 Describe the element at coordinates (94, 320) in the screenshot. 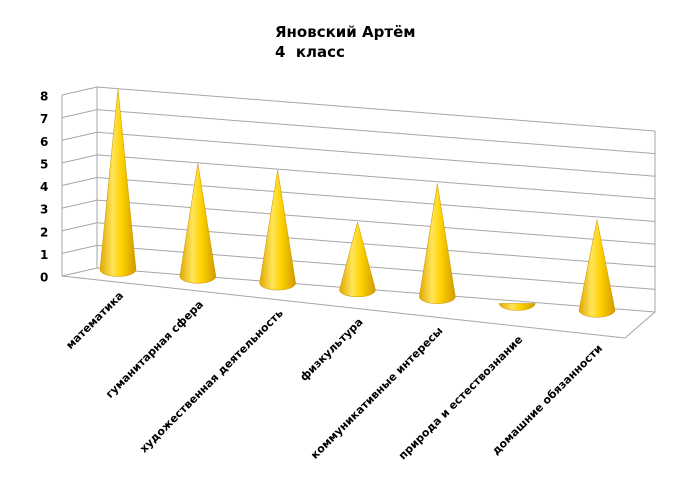

I see `x-tick-label: математика` at that location.